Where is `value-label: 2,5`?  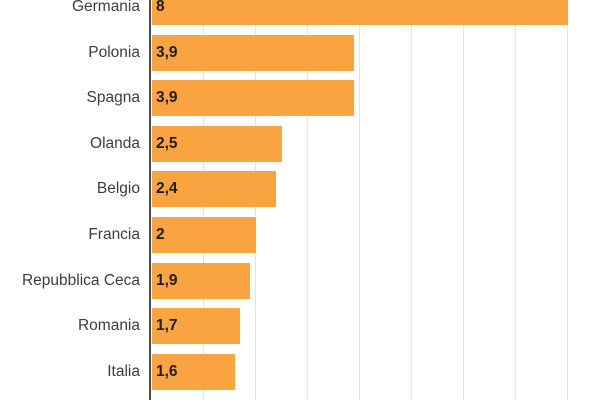 value-label: 2,5 is located at coordinates (167, 143).